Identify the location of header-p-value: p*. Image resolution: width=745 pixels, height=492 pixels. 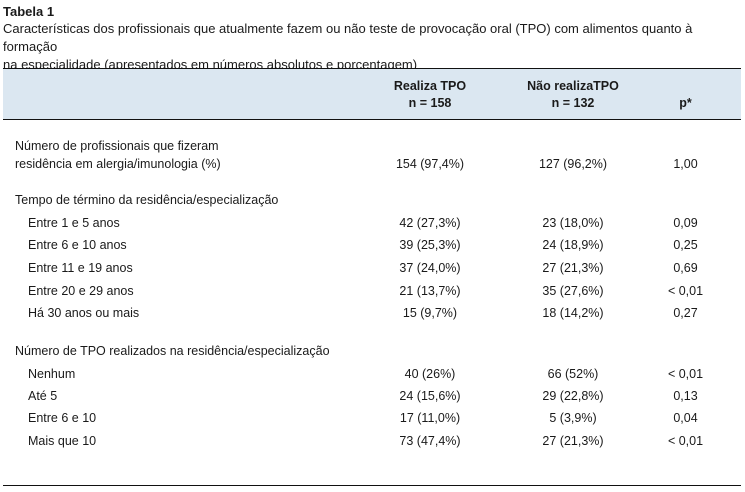
(685, 103).